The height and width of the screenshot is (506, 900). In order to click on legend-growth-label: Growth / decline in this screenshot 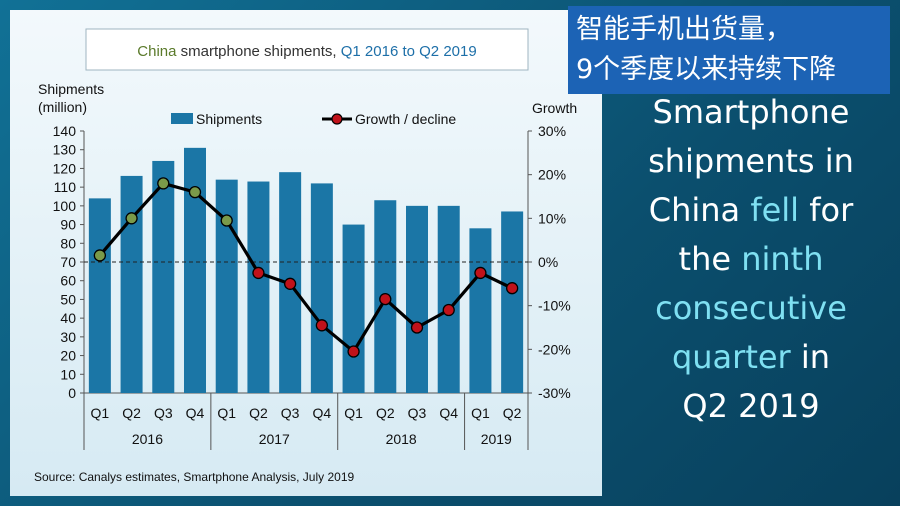, I will do `click(405, 119)`.